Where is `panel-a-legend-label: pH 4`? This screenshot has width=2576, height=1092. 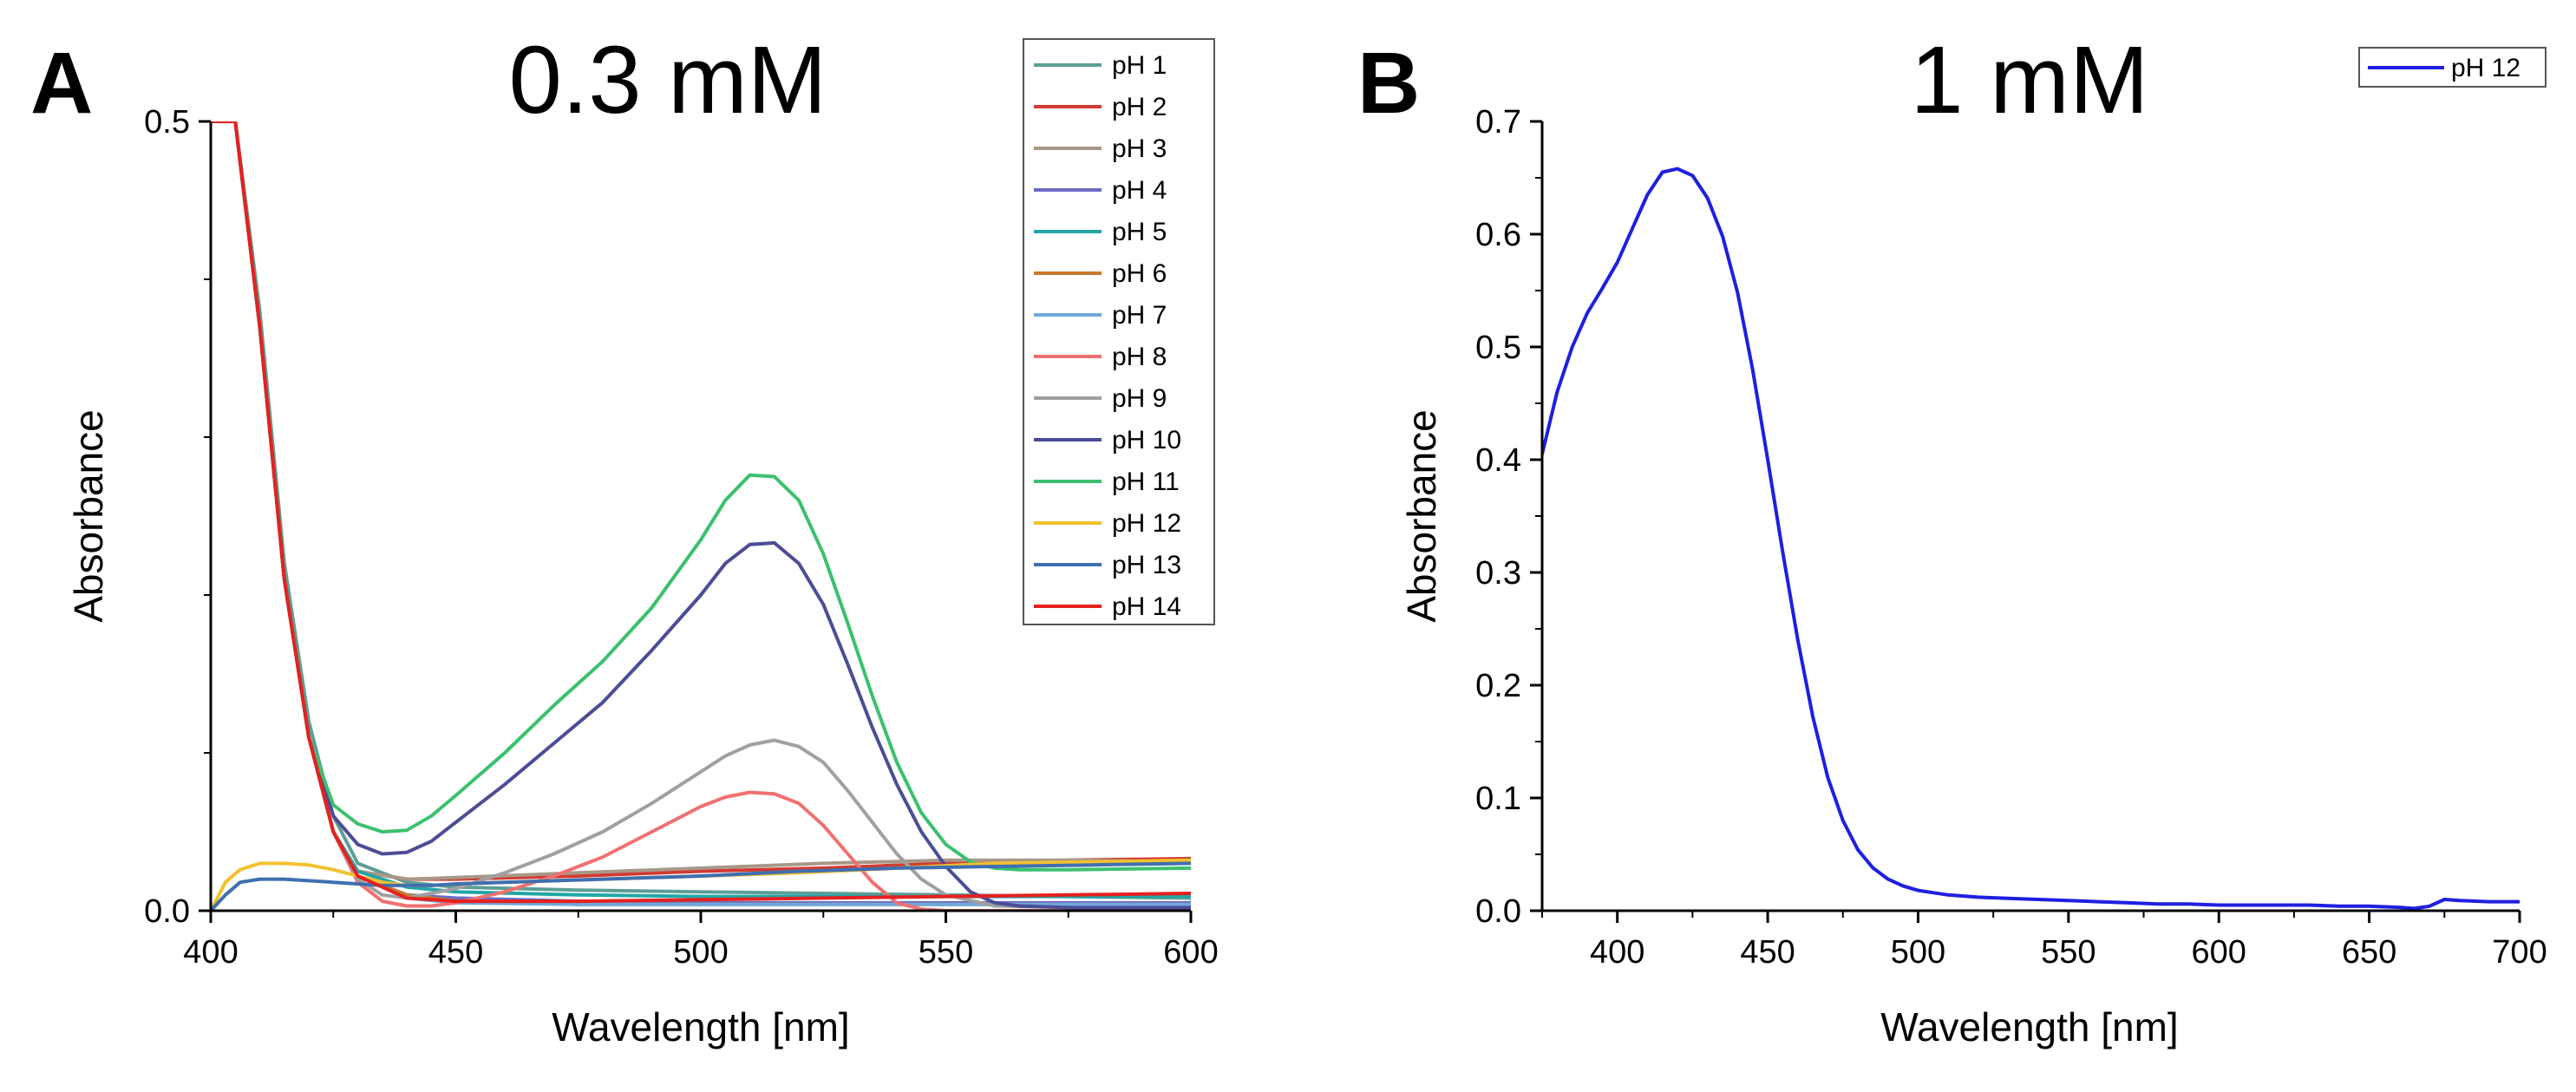
panel-a-legend-label: pH 4 is located at coordinates (1139, 190).